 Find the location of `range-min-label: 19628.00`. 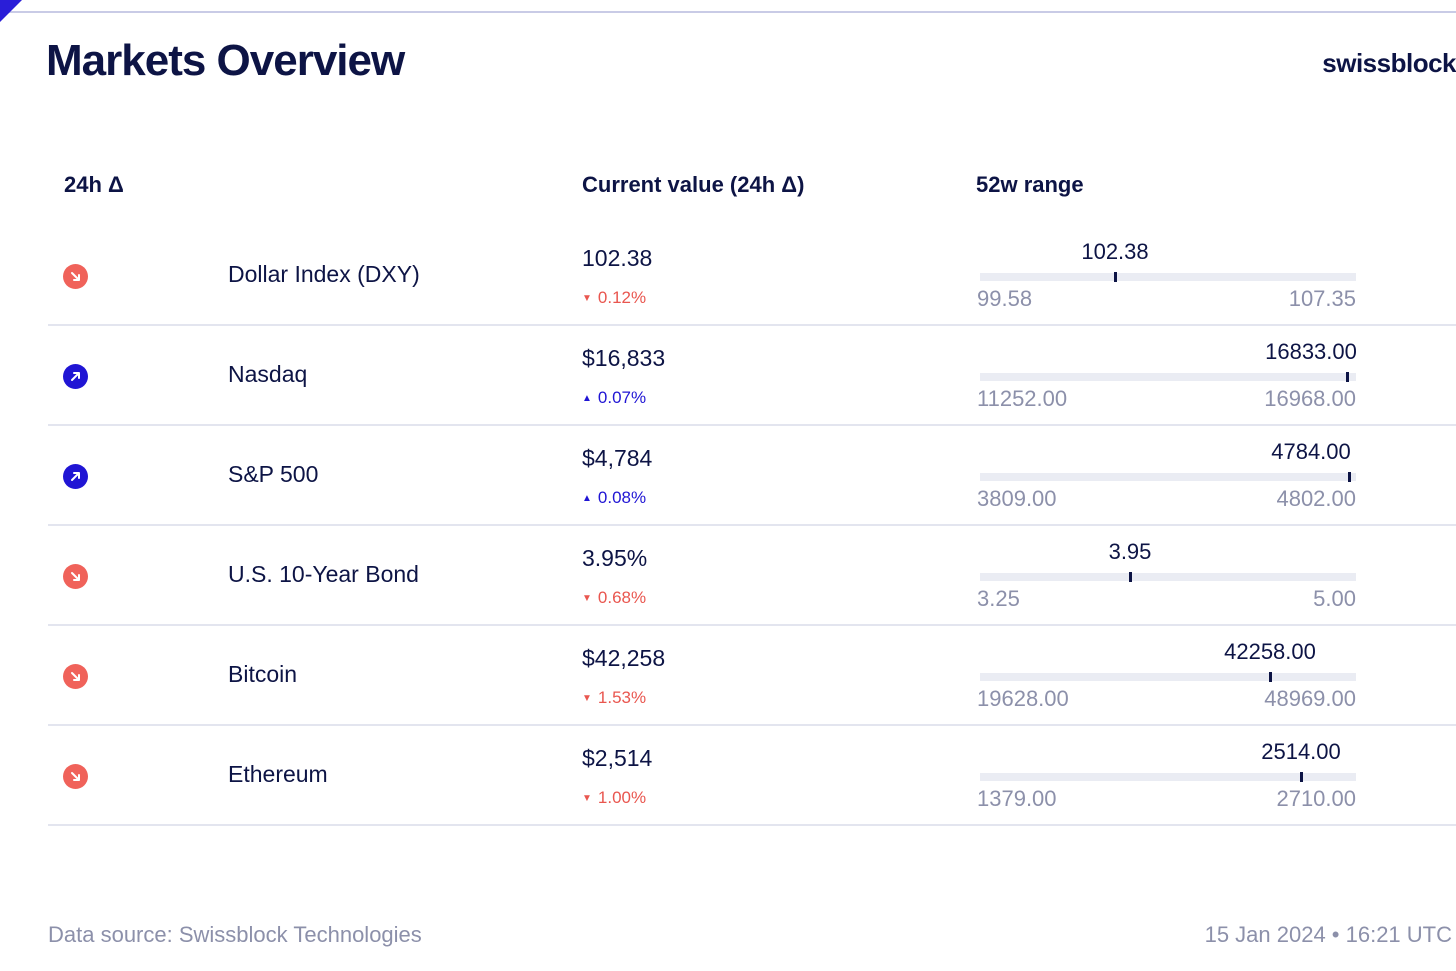

range-min-label: 19628.00 is located at coordinates (1023, 698).